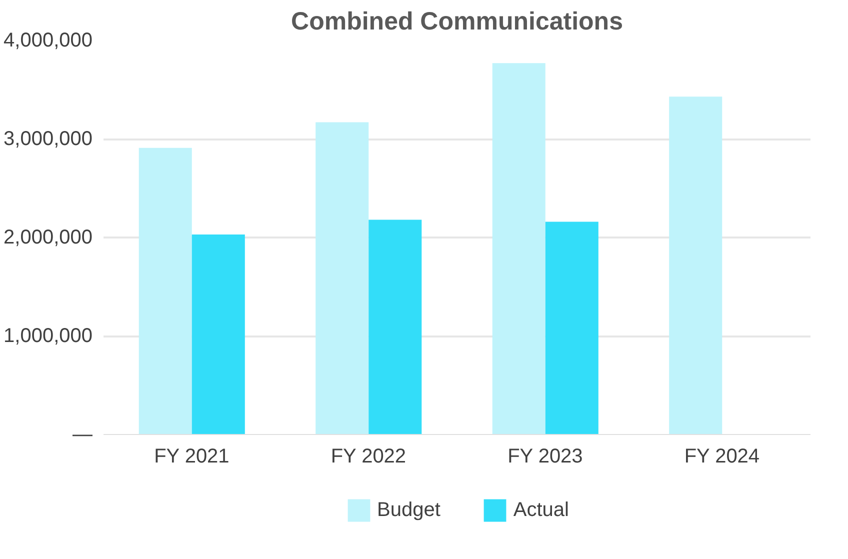 The image size is (848, 559). Describe the element at coordinates (192, 457) in the screenshot. I see `x-tick-label: FY 2021` at that location.